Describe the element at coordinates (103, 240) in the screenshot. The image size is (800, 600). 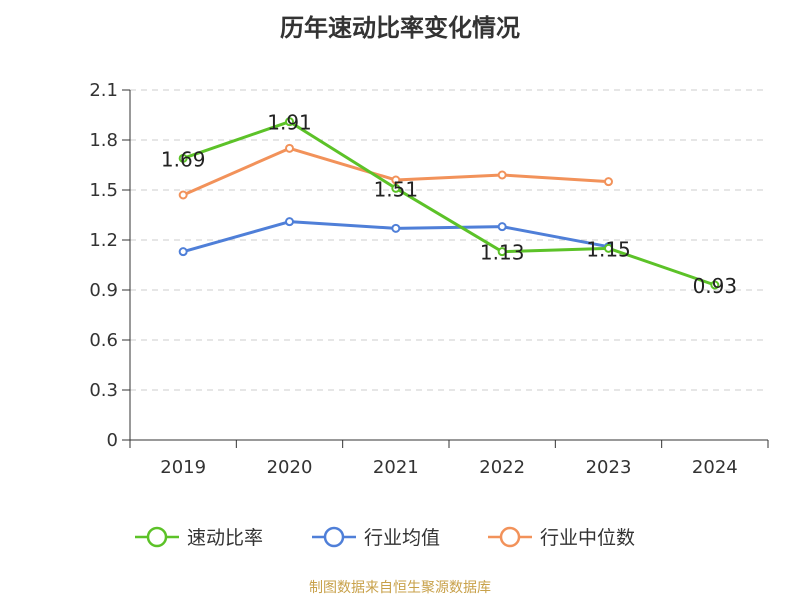
I see `y-tick-label: 1.2` at that location.